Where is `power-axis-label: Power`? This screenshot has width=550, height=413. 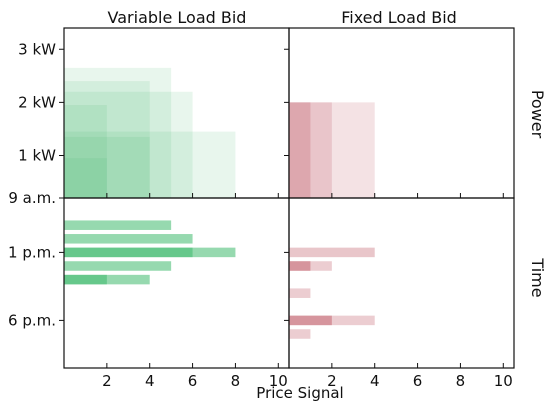
power-axis-label: Power is located at coordinates (537, 114).